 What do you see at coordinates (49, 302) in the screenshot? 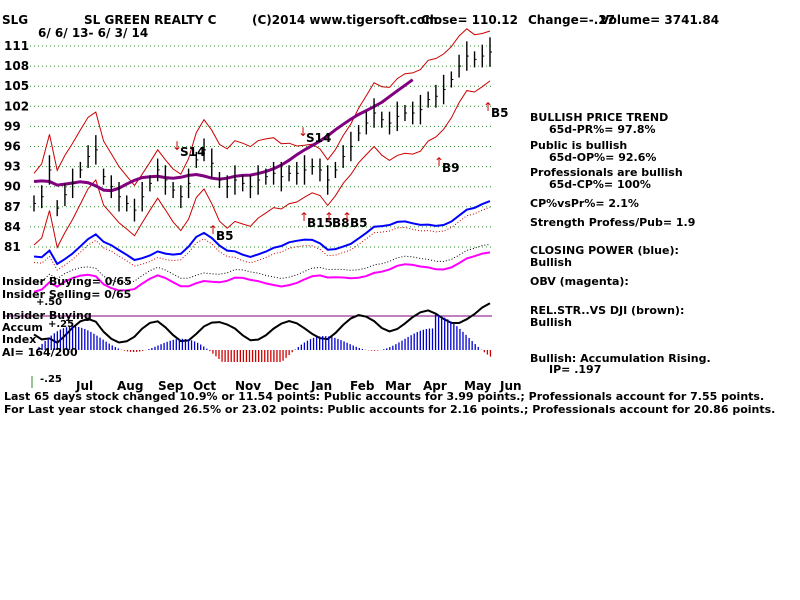
I see `accum-plus50: +.50` at bounding box center [49, 302].